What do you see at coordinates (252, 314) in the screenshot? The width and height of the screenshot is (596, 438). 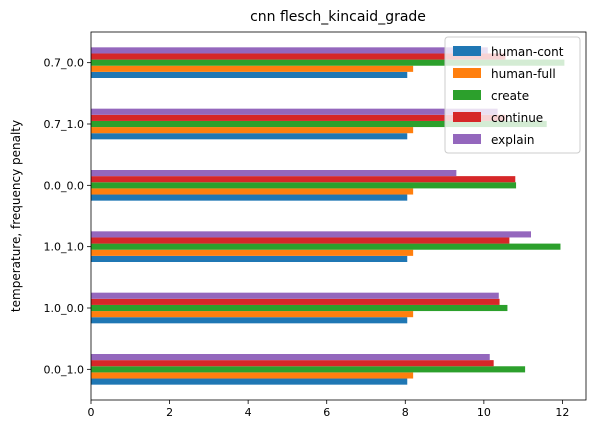 I see `bar-human-full-1.0_0.0` at bounding box center [252, 314].